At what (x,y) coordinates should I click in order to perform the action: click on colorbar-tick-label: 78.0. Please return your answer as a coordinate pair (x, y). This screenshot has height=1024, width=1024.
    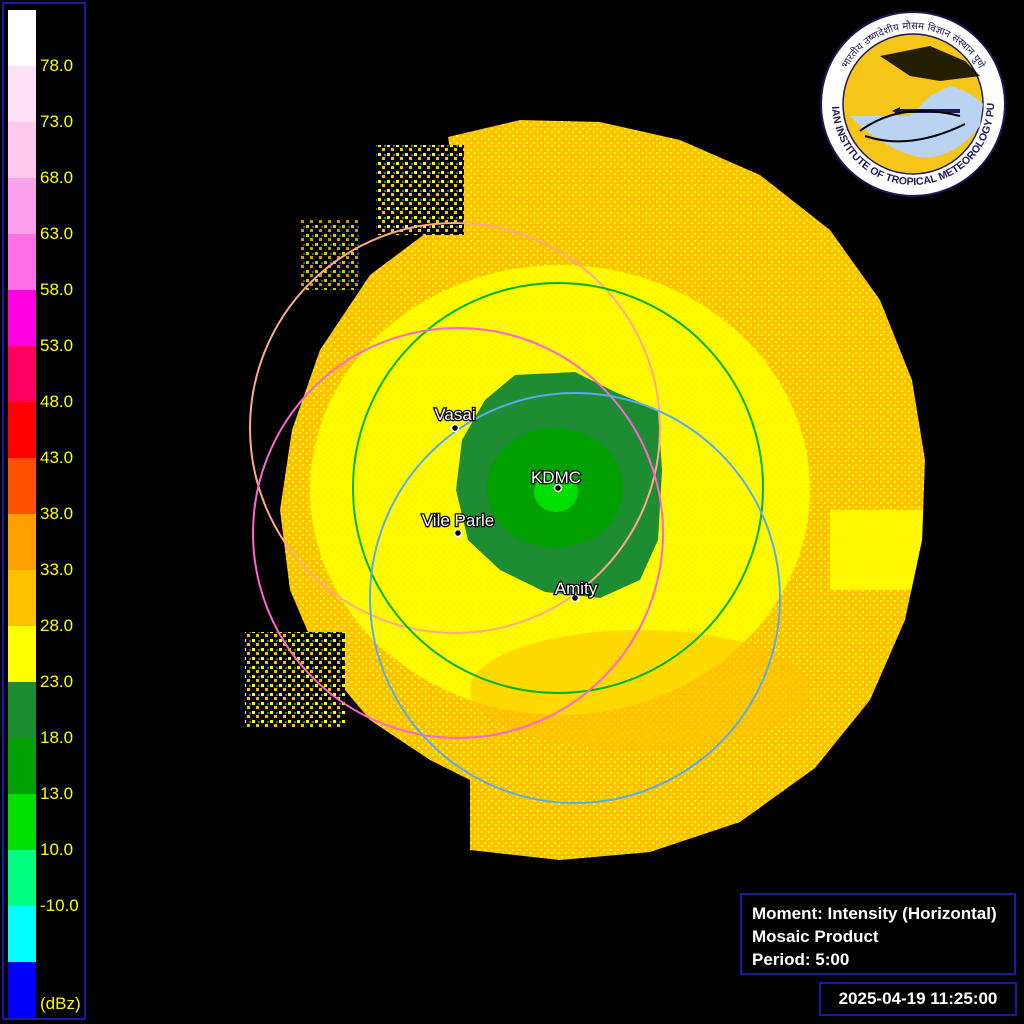
    Looking at the image, I should click on (57, 65).